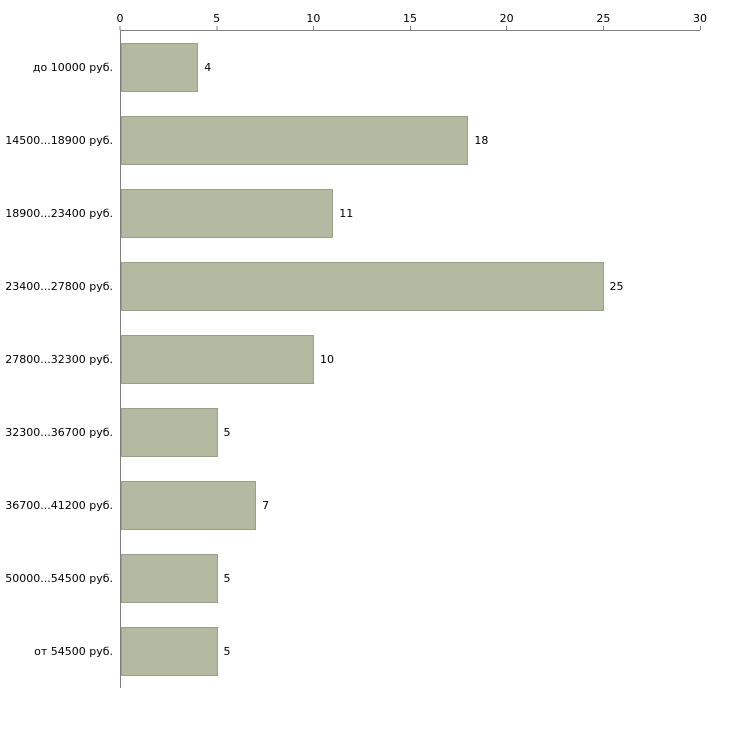 The width and height of the screenshot is (730, 730). Describe the element at coordinates (59, 505) in the screenshot. I see `category-label: 36700...41200 руб.` at that location.